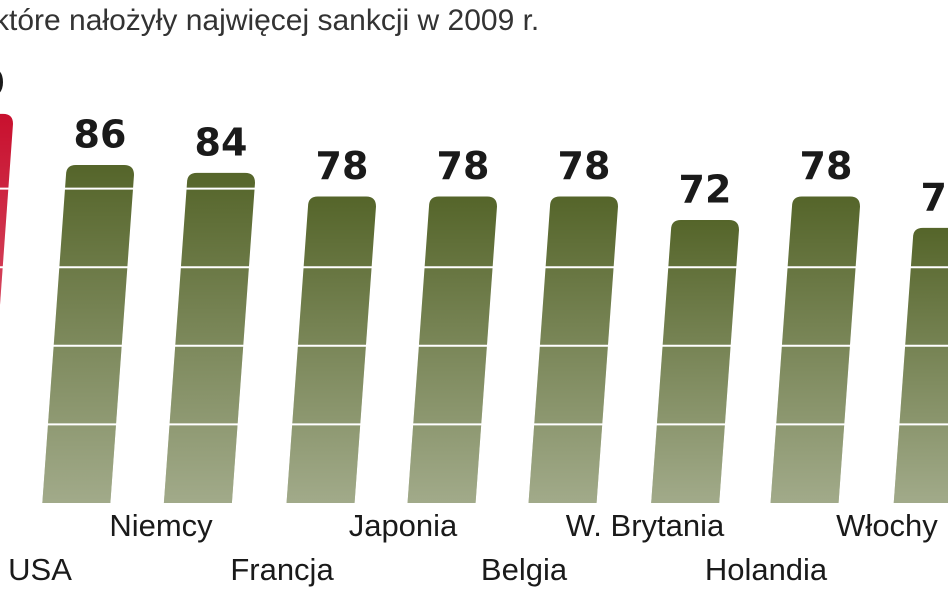 Image resolution: width=948 pixels, height=593 pixels. I want to click on x-tick-label: Japonia, so click(403, 525).